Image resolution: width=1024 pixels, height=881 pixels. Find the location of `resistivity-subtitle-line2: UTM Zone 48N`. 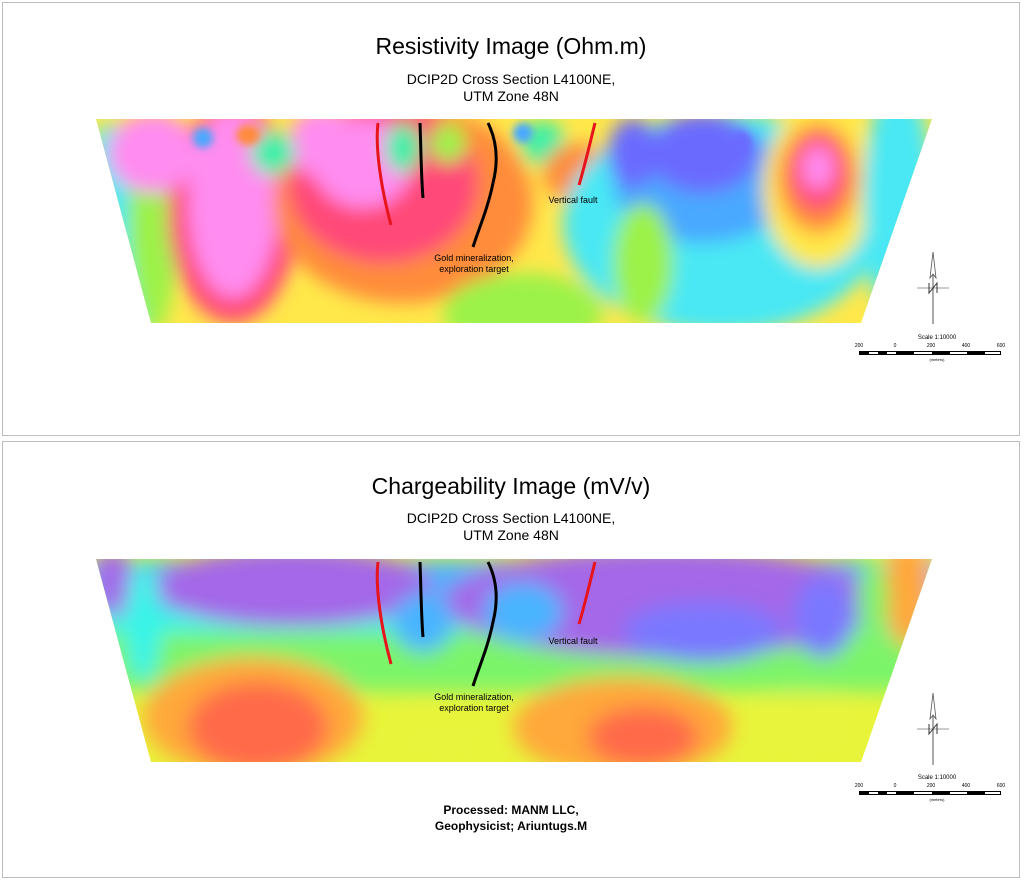

resistivity-subtitle-line2: UTM Zone 48N is located at coordinates (511, 96).